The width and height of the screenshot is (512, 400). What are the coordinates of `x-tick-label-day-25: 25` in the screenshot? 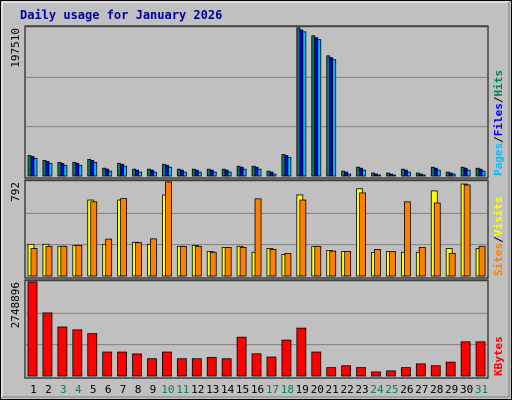 It's located at (391, 389).